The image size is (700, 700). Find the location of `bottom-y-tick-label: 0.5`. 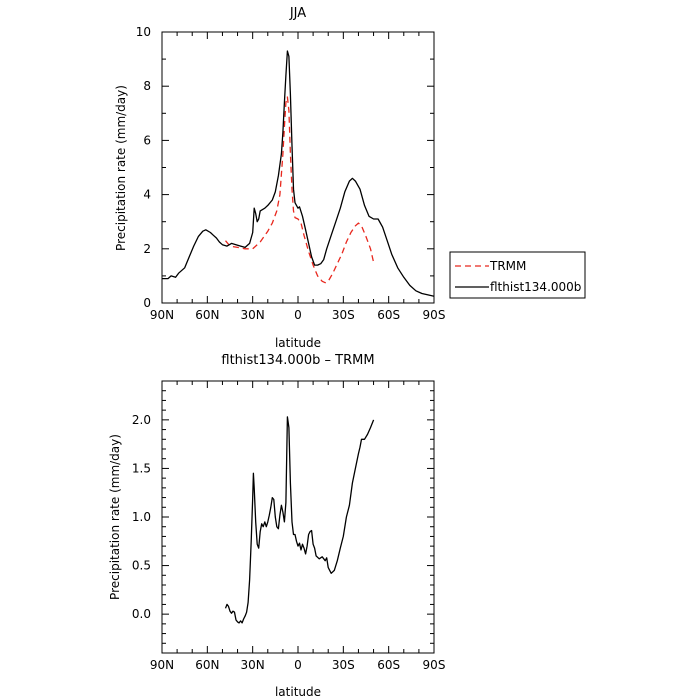

bottom-y-tick-label: 0.5 is located at coordinates (141, 566).